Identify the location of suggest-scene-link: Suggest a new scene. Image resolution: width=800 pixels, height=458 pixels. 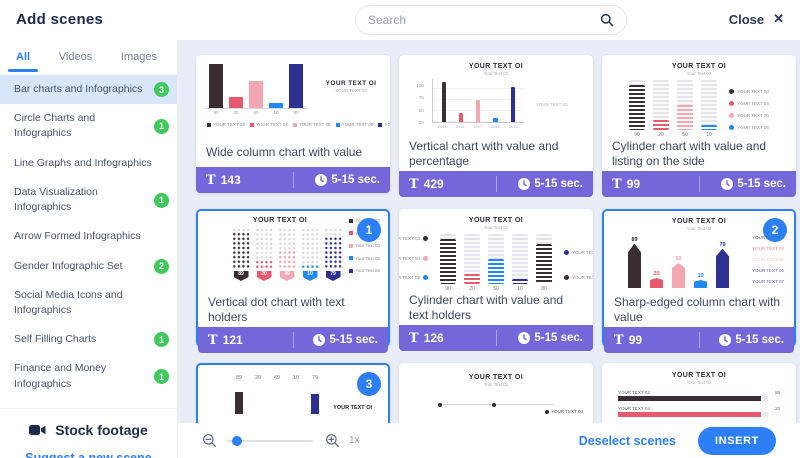
(88, 454).